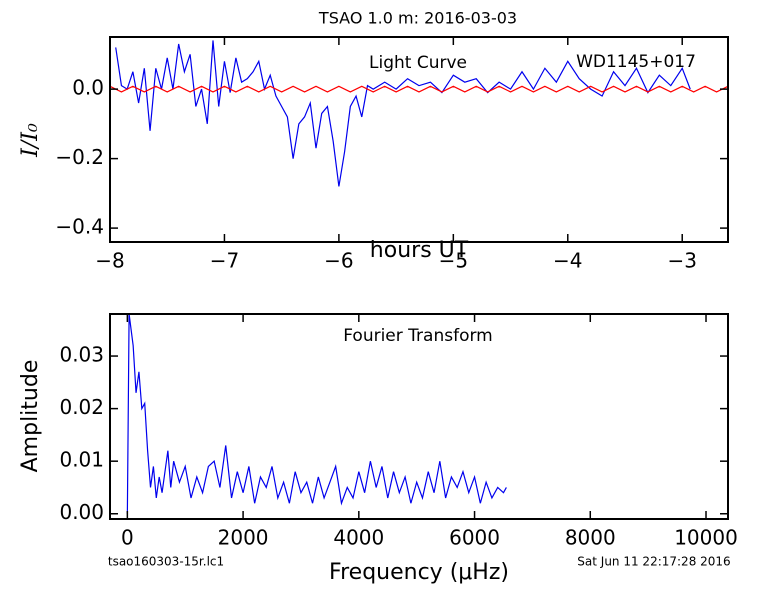 This screenshot has height=593, width=758. Describe the element at coordinates (81, 355) in the screenshot. I see `y-tick-label: 0.03` at that location.